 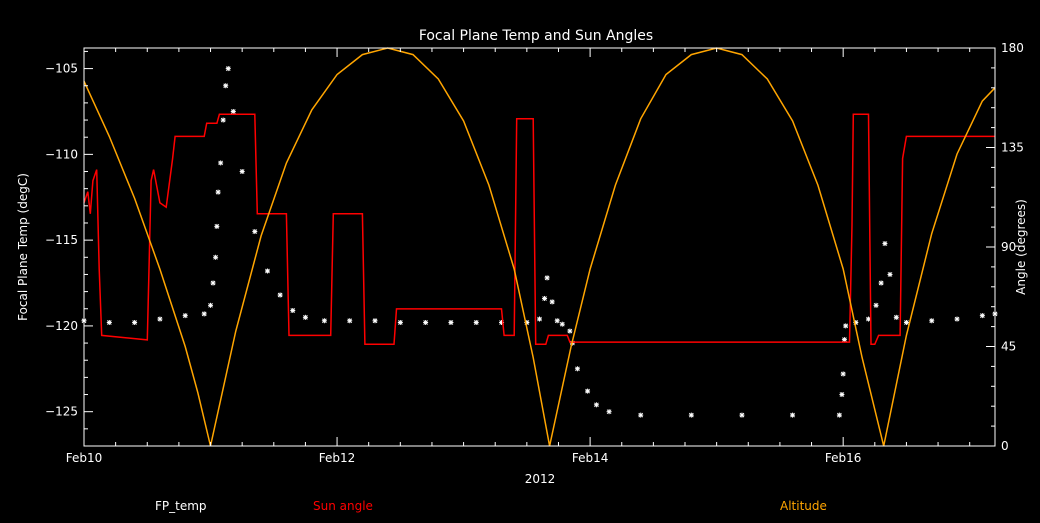 What do you see at coordinates (590, 458) in the screenshot?
I see `x-tick-label: Feb14` at bounding box center [590, 458].